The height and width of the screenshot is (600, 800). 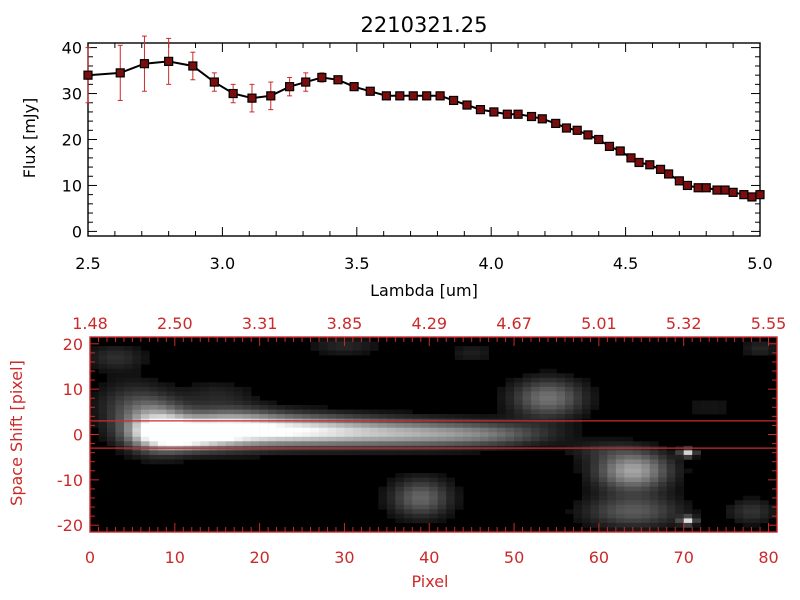 What do you see at coordinates (356, 263) in the screenshot?
I see `x-tick-label: 3.5` at bounding box center [356, 263].